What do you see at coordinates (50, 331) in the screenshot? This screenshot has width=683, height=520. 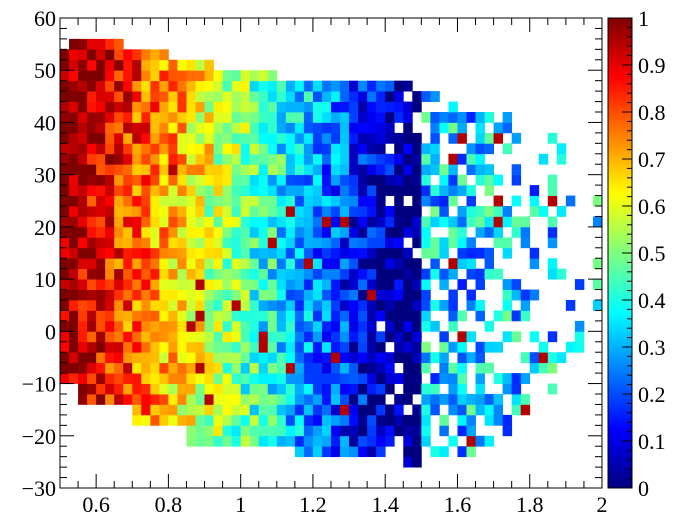 I see `y-tick-label: 0` at bounding box center [50, 331].